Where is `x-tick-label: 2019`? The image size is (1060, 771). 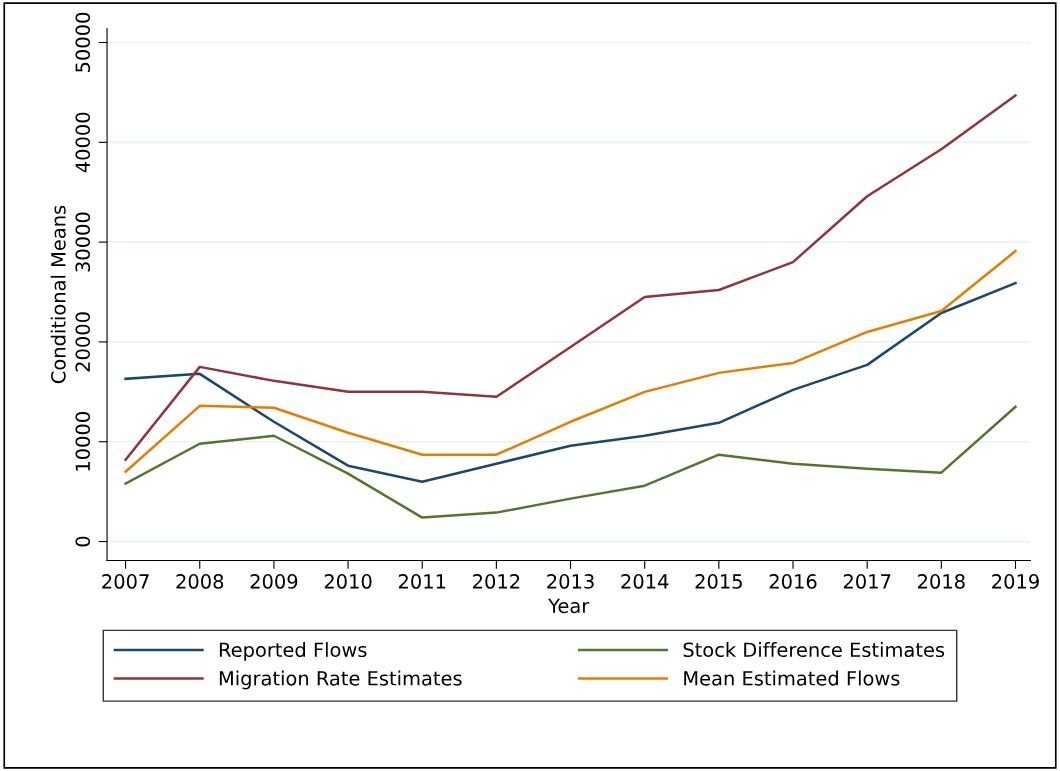 x-tick-label: 2019 is located at coordinates (1015, 581).